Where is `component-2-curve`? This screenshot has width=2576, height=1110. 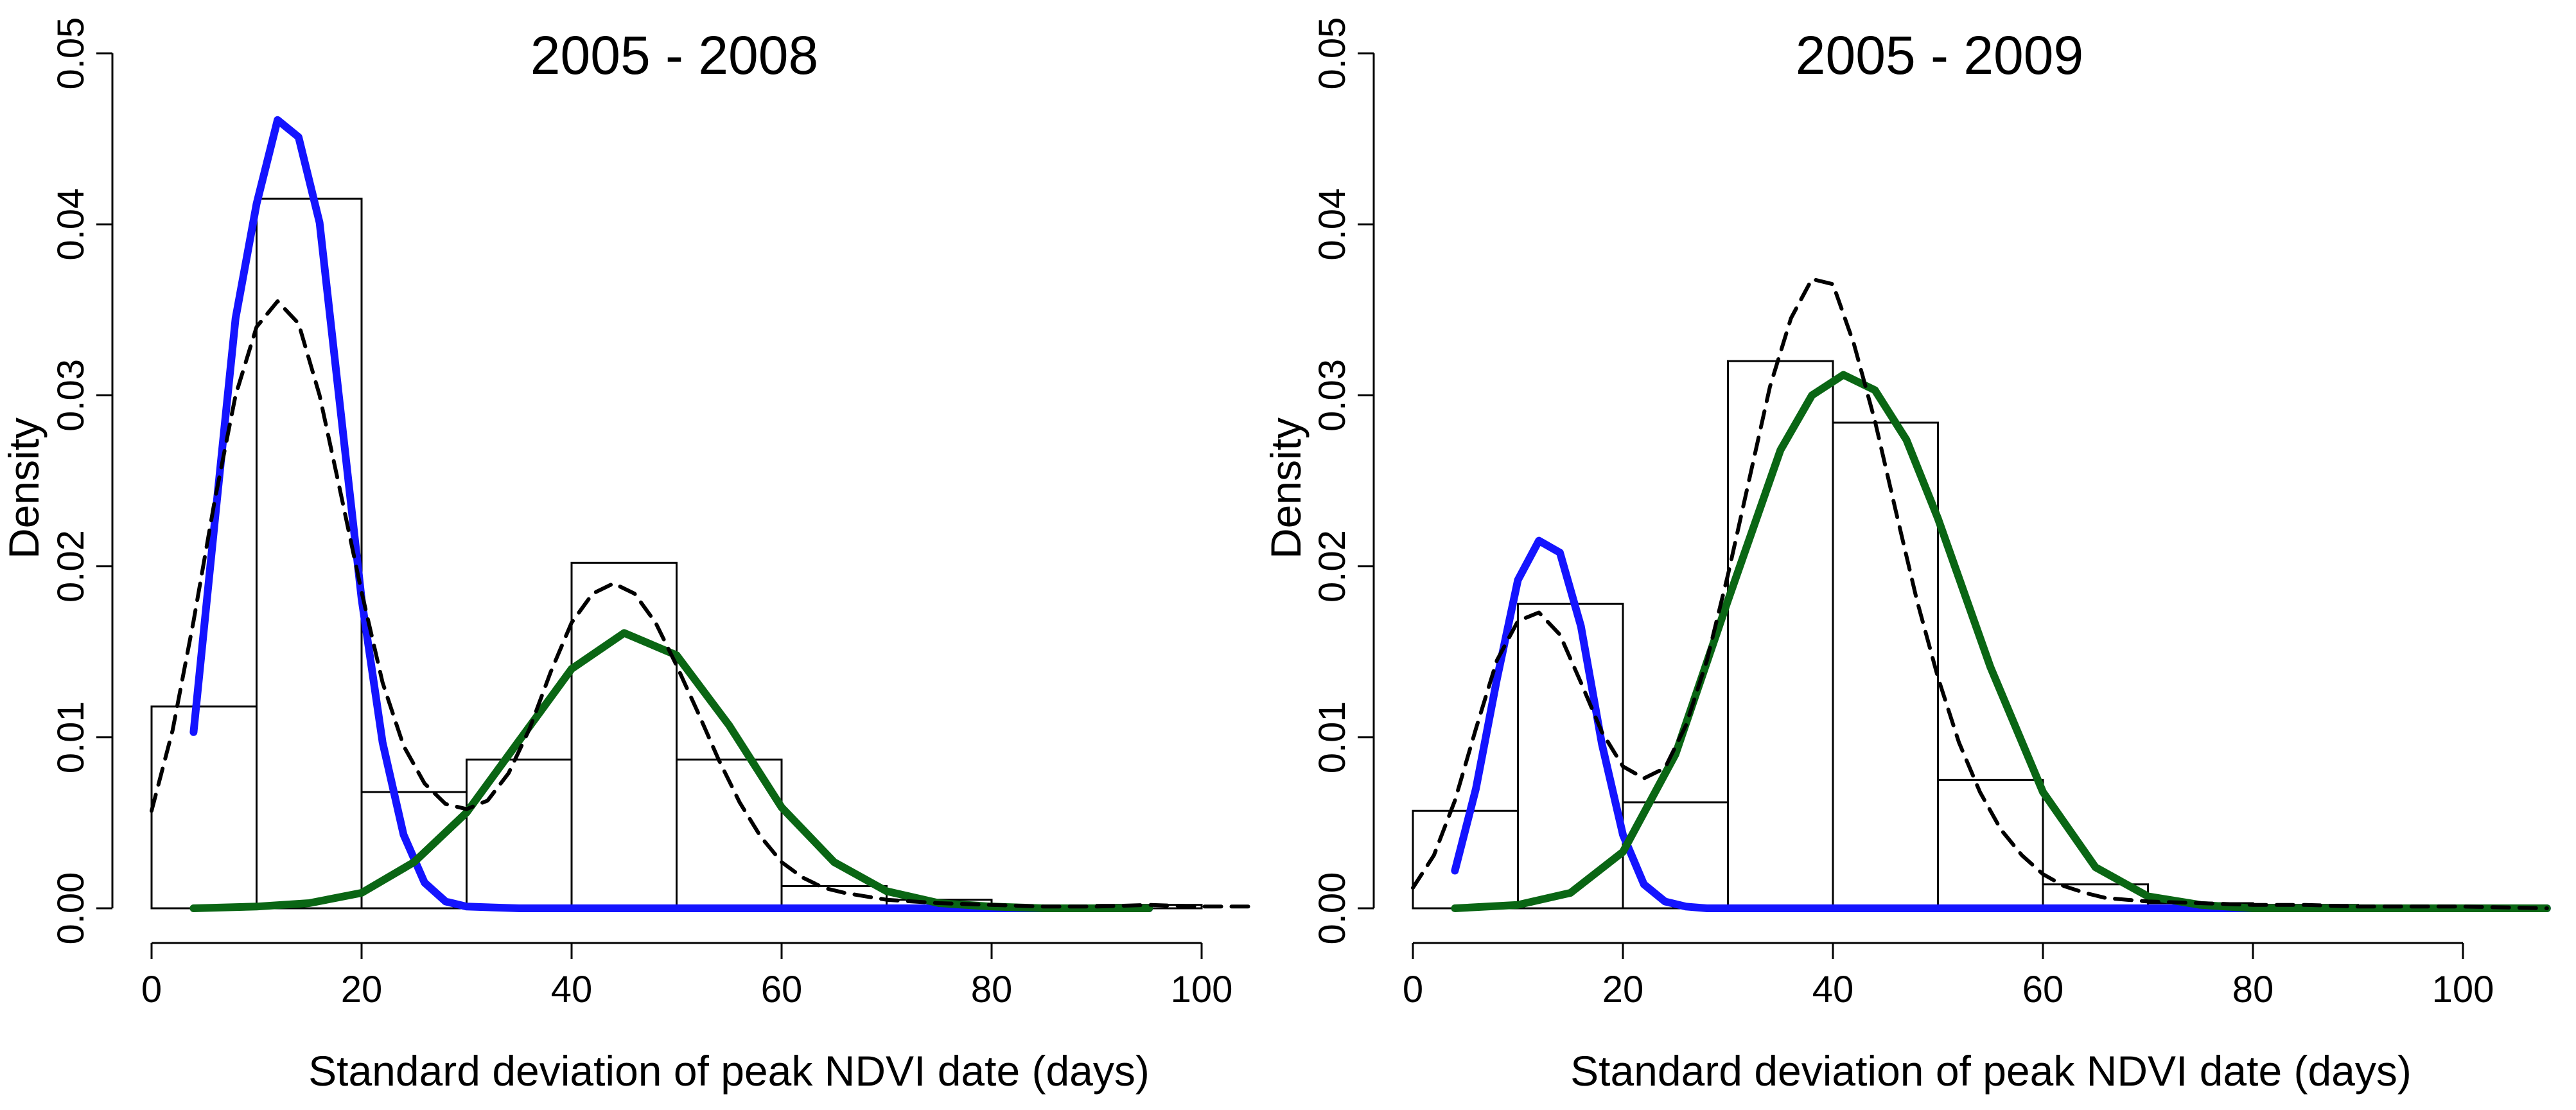
component-2-curve is located at coordinates (671, 771).